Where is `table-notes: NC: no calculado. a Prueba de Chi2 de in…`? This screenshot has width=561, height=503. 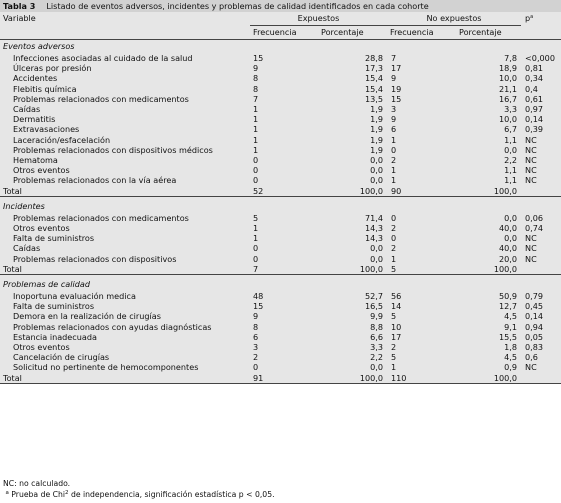 table-notes: NC: no calculado. a Prueba de Chi2 de in… is located at coordinates (139, 489).